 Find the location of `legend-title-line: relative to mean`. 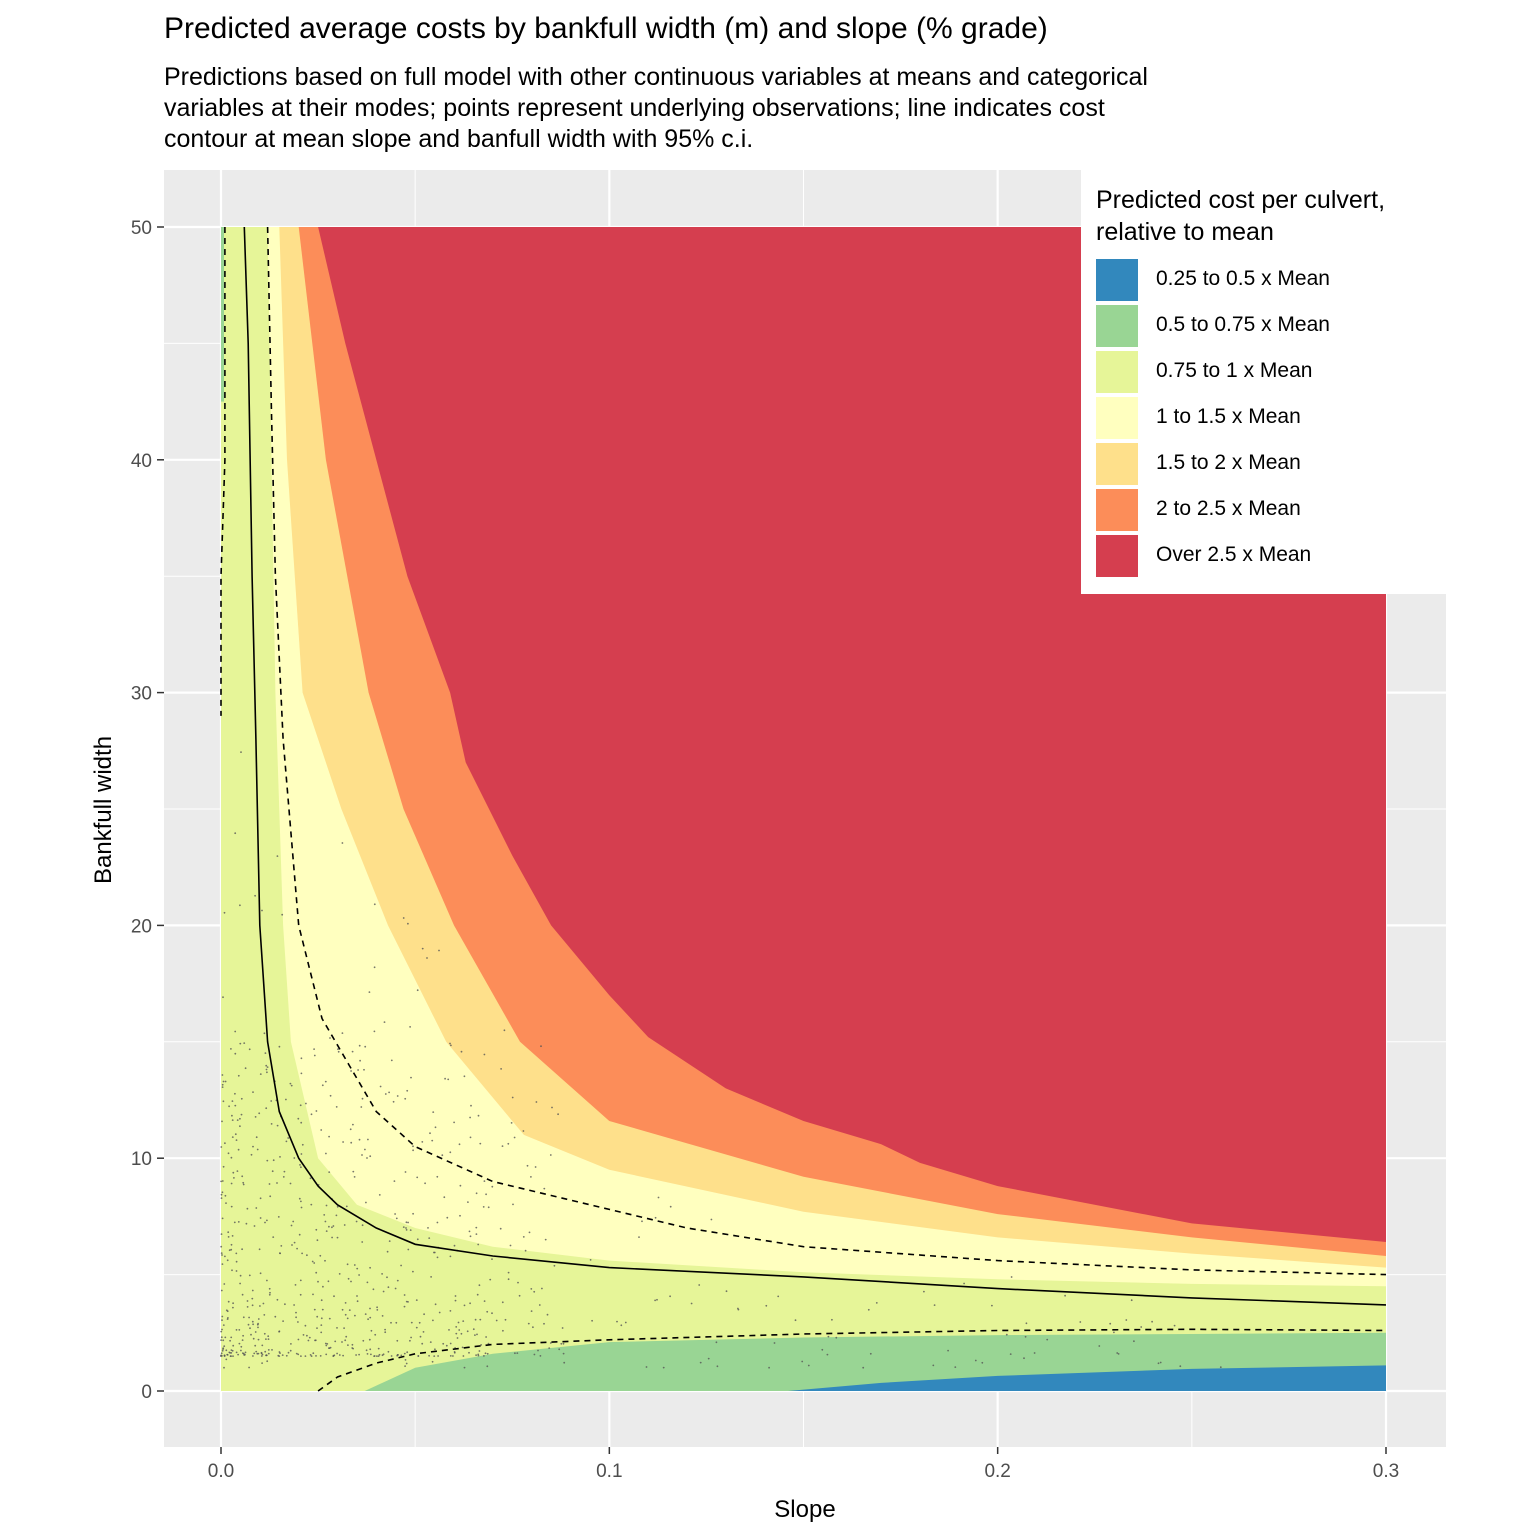

legend-title-line: relative to mean is located at coordinates (1185, 232).